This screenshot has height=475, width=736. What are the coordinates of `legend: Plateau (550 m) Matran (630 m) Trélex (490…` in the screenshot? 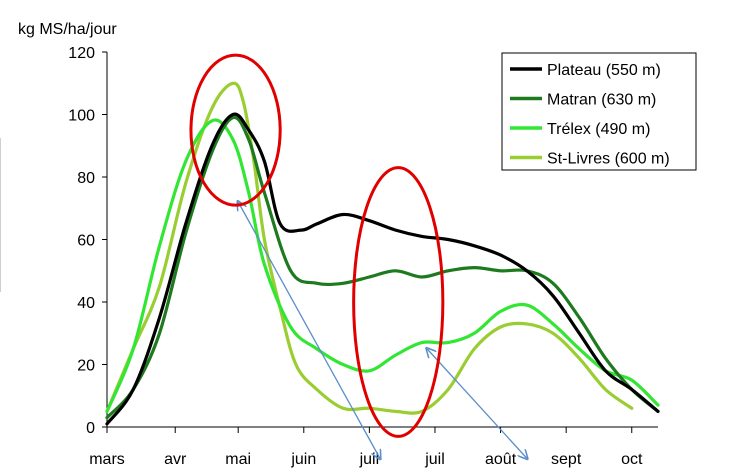 It's located at (599, 111).